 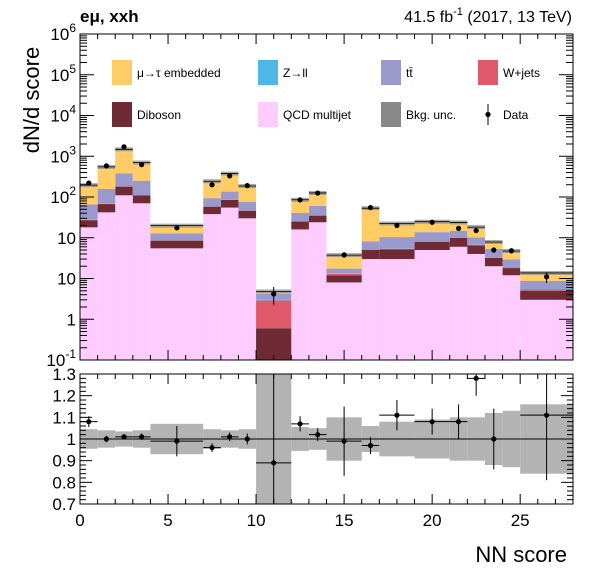 What do you see at coordinates (167, 520) in the screenshot?
I see `x-tick-label: 5` at bounding box center [167, 520].